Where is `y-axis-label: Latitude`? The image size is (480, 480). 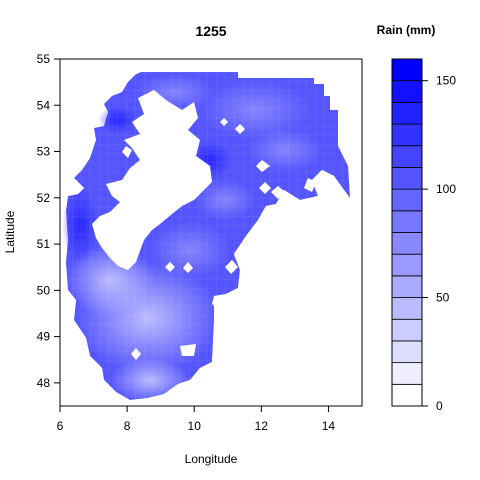
y-axis-label: Latitude is located at coordinates (10, 231).